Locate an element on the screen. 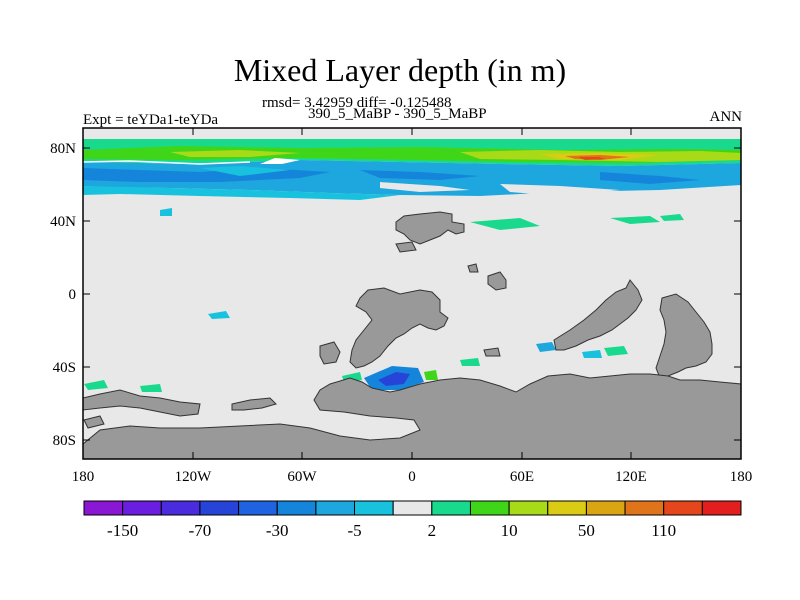 Image resolution: width=800 pixels, height=600 pixels. lon-tick-label: 120W is located at coordinates (194, 477).